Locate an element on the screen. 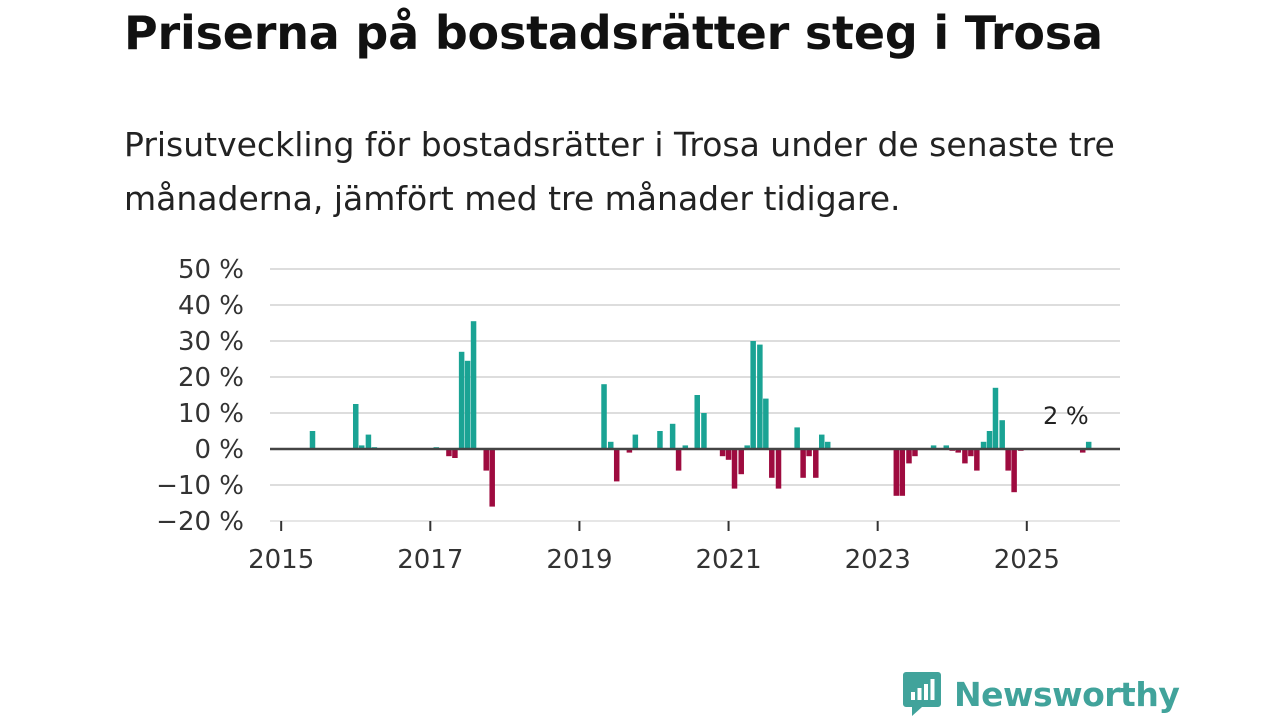  brand-logo: Newsworthy is located at coordinates (1041, 694).